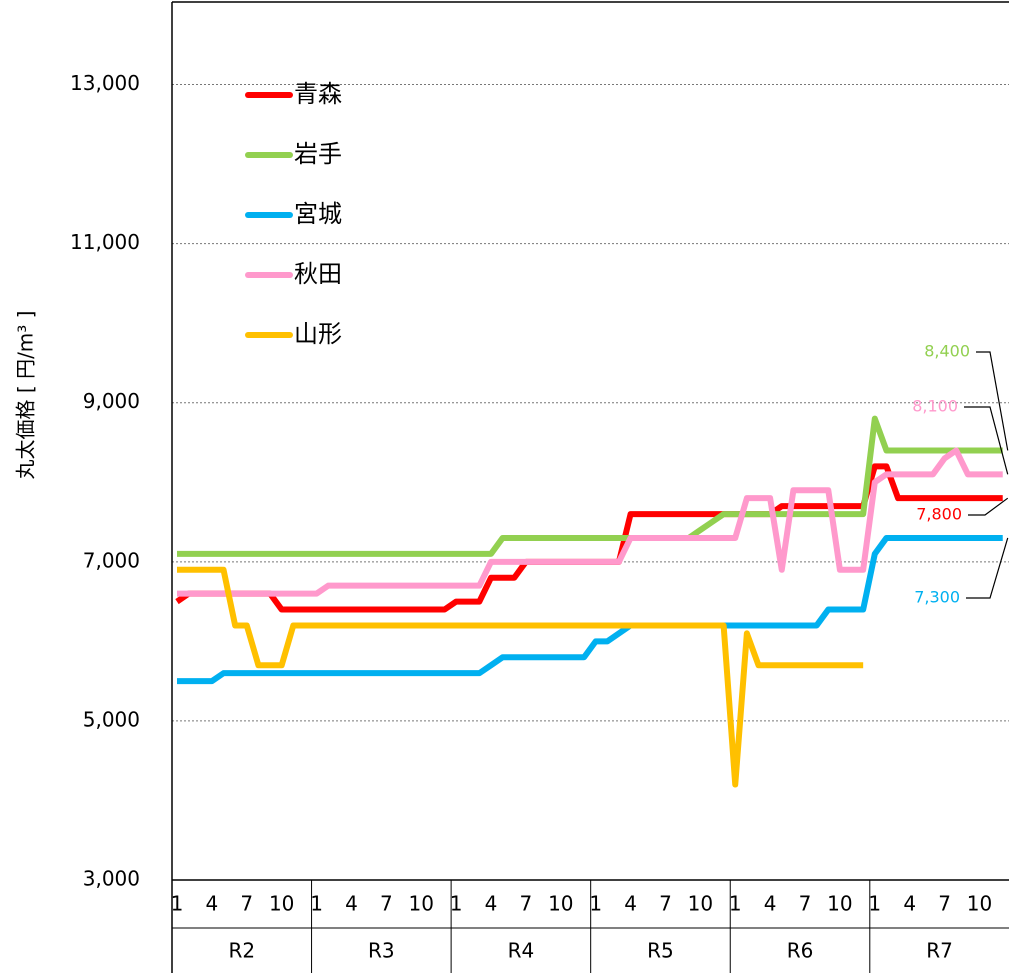 This screenshot has height=973, width=1009. Describe the element at coordinates (318, 334) in the screenshot. I see `legend-label: 山形` at that location.